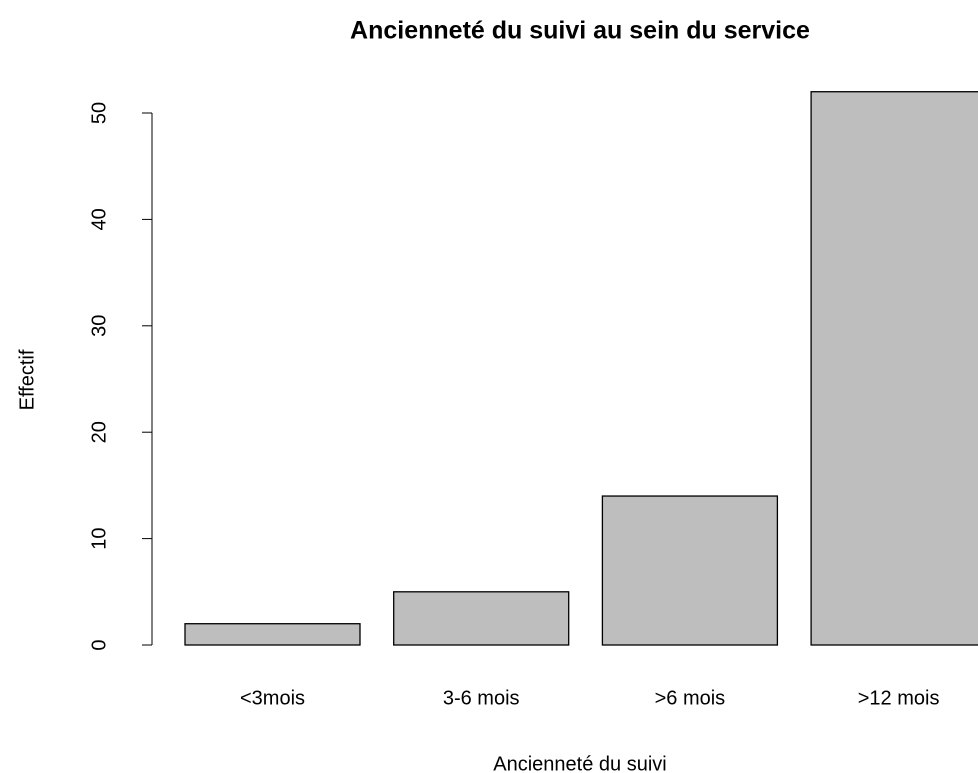  What do you see at coordinates (99, 326) in the screenshot?
I see `y-tick-label: 30` at bounding box center [99, 326].